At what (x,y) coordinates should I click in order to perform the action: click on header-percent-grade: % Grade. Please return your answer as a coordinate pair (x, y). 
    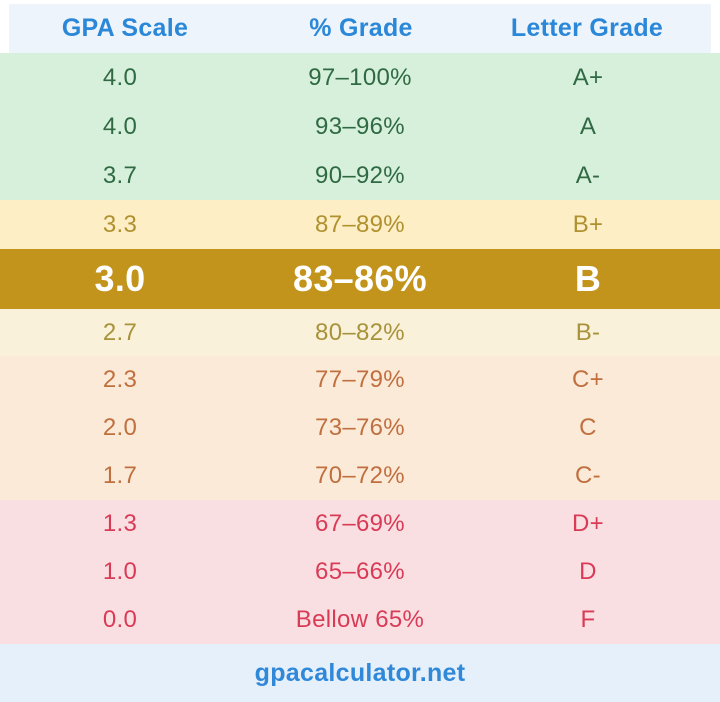
    Looking at the image, I should click on (361, 28).